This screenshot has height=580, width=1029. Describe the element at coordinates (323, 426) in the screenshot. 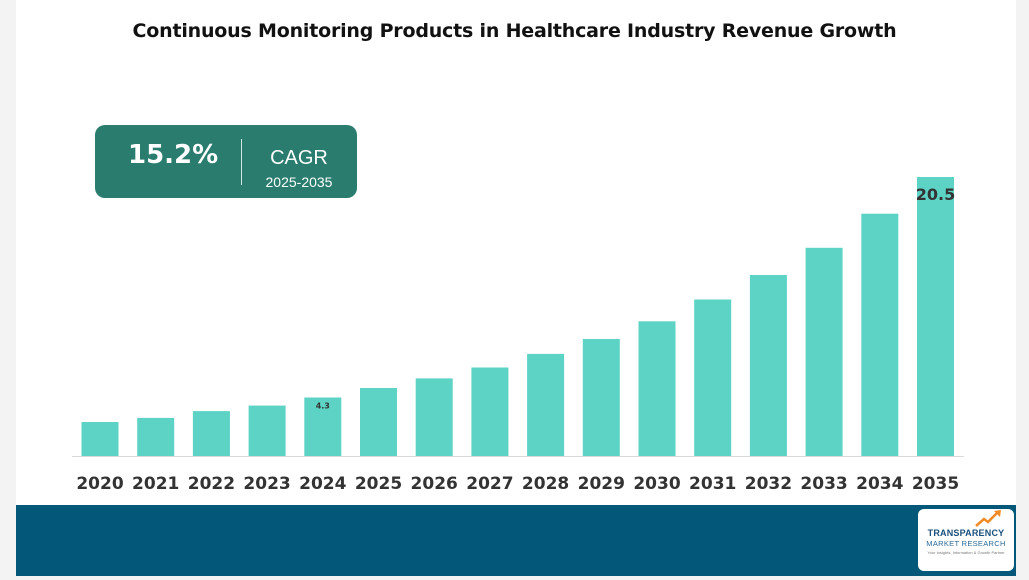

I see `bar-2024` at that location.